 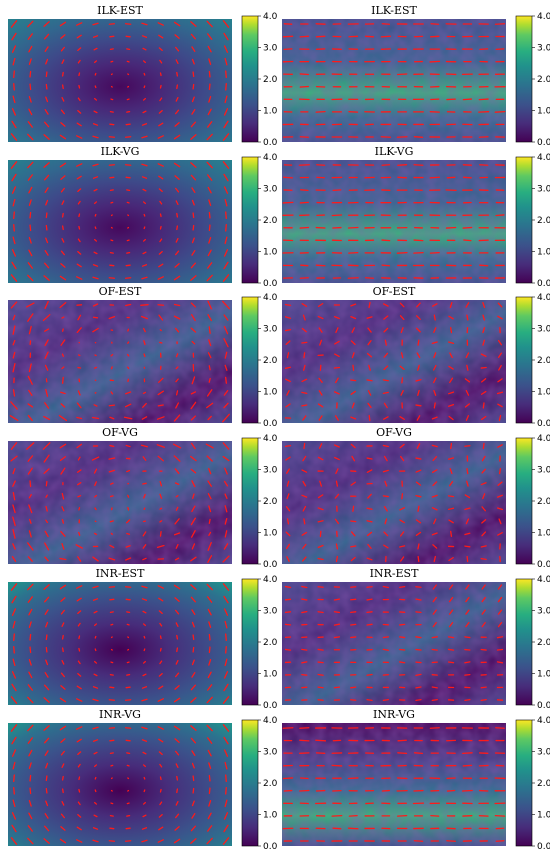 I want to click on colorbar-tick-label: 4.0, so click(x=270, y=298).